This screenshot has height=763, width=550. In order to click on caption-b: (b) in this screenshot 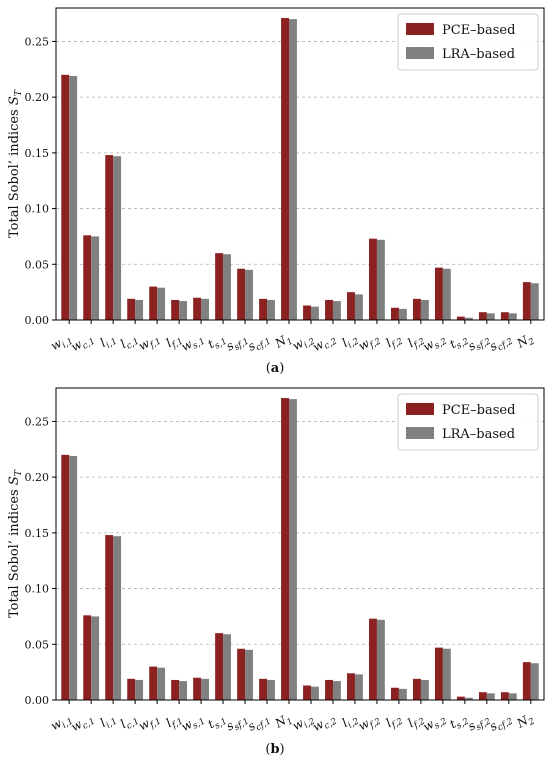, I will do `click(275, 749)`.